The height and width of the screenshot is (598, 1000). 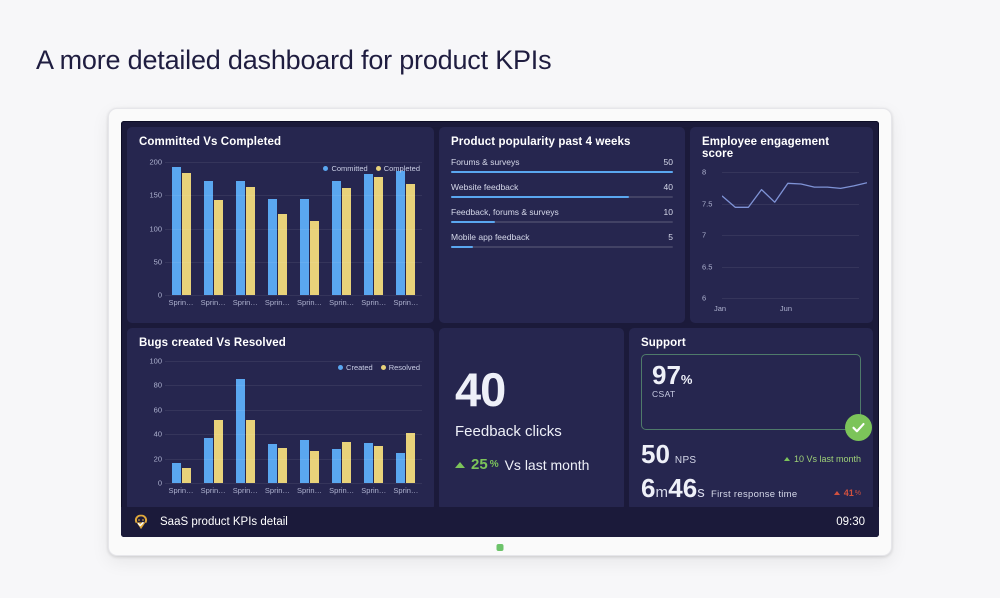 I want to click on popularity-row: Website feedback 40, so click(x=562, y=190).